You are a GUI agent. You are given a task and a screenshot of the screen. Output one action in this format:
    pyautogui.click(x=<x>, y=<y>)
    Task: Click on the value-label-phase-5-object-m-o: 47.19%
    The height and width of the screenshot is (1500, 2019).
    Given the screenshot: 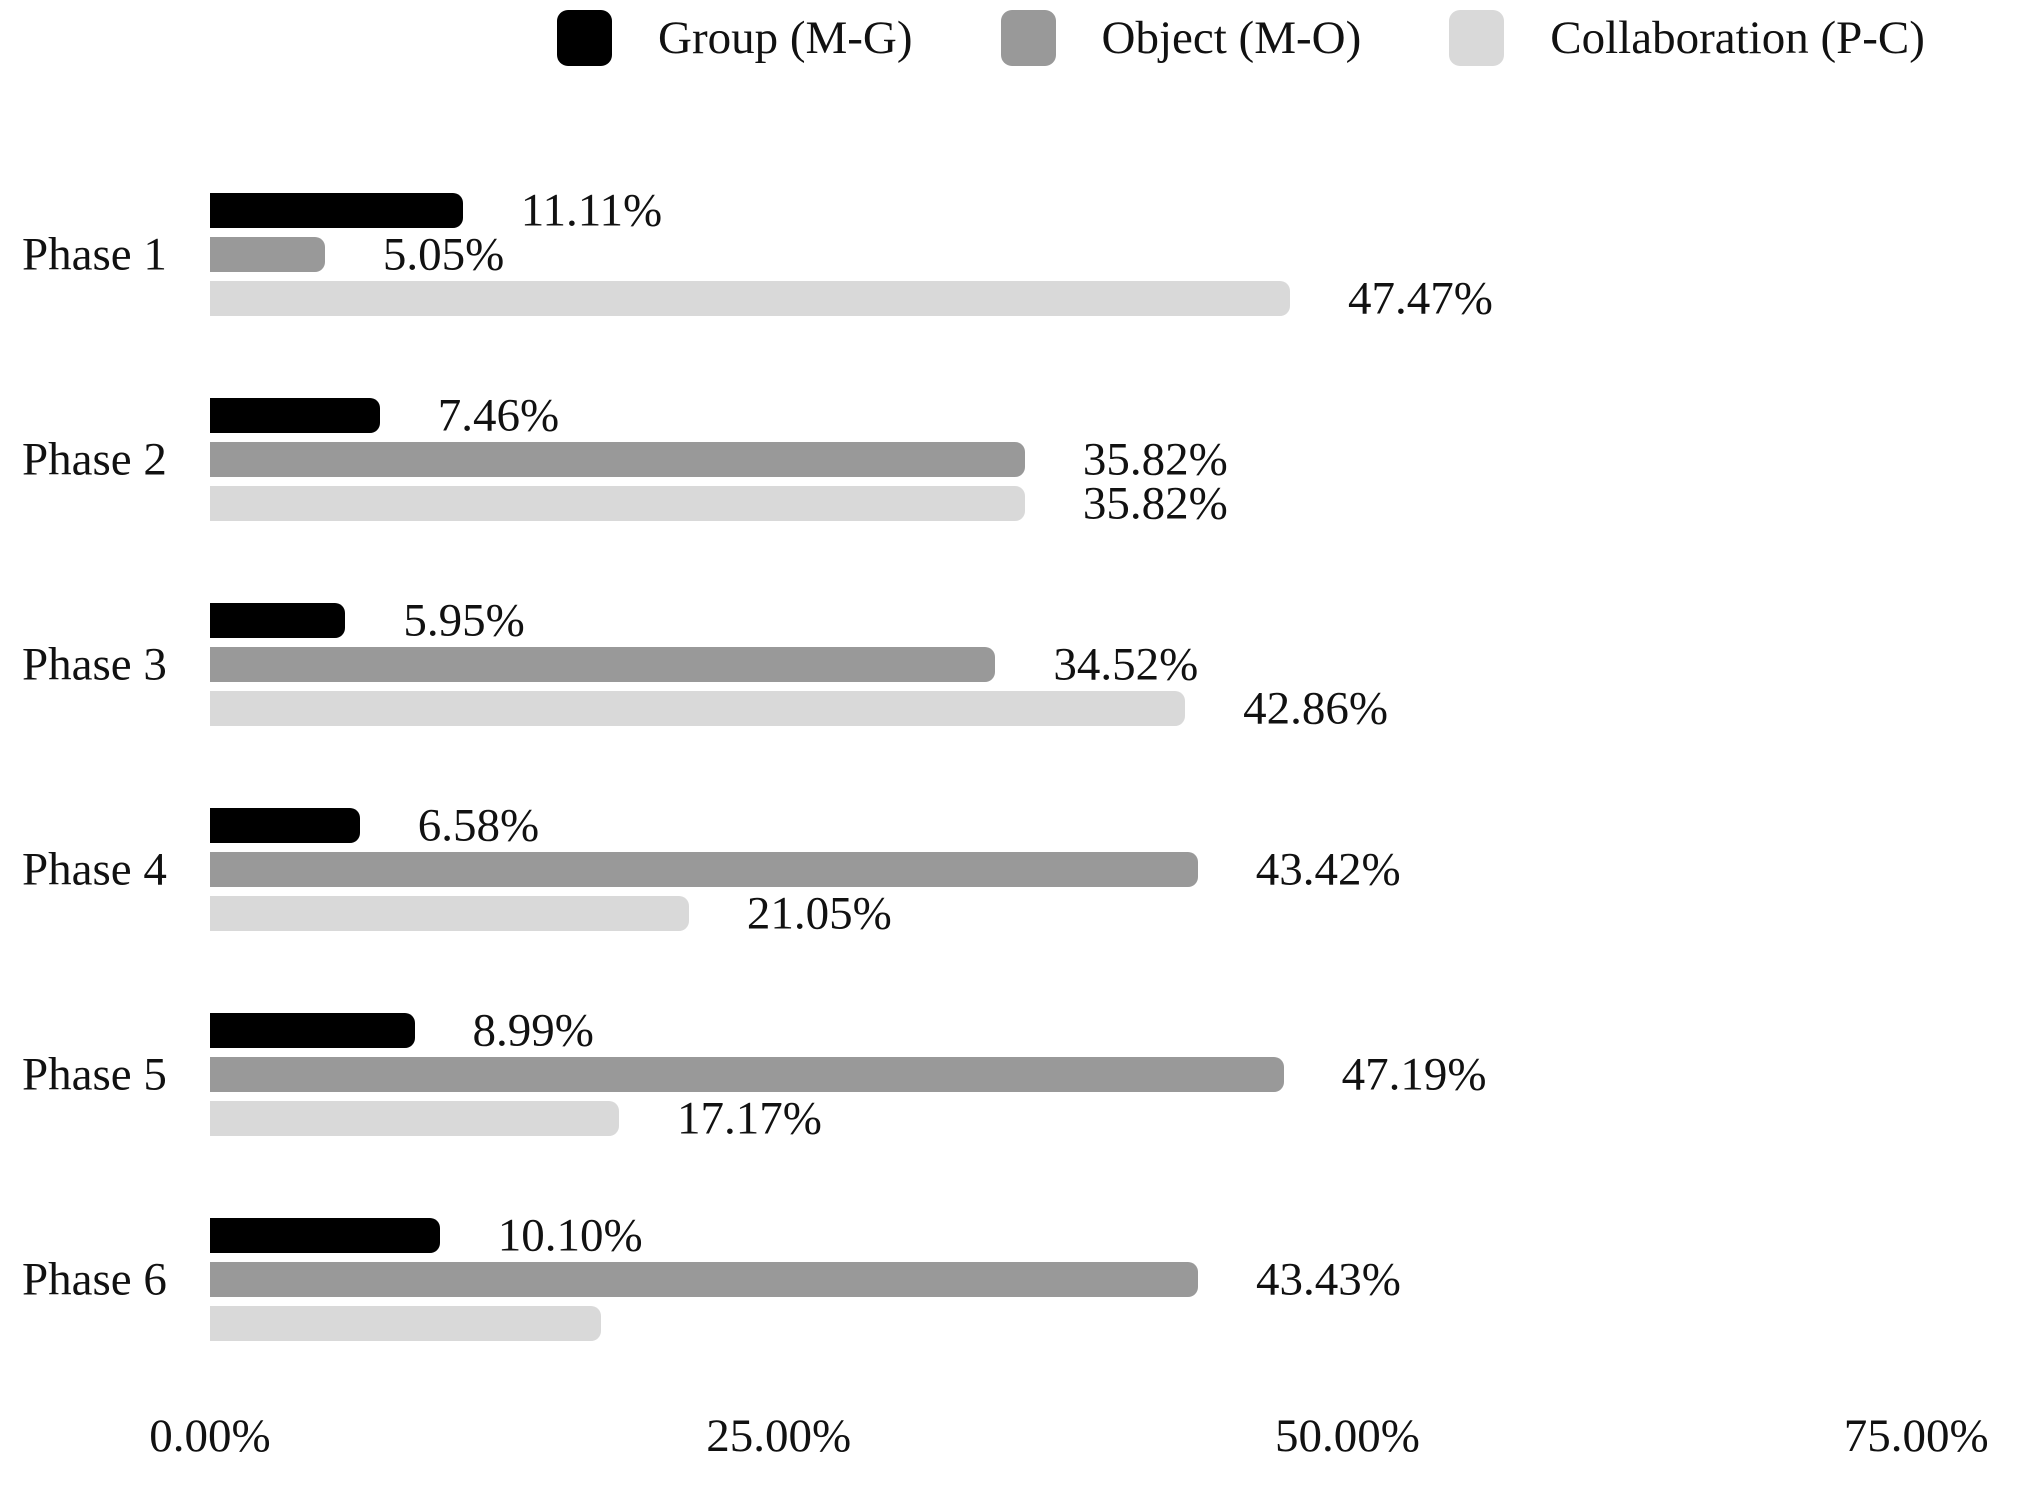 What is the action you would take?
    pyautogui.click(x=1414, y=1074)
    